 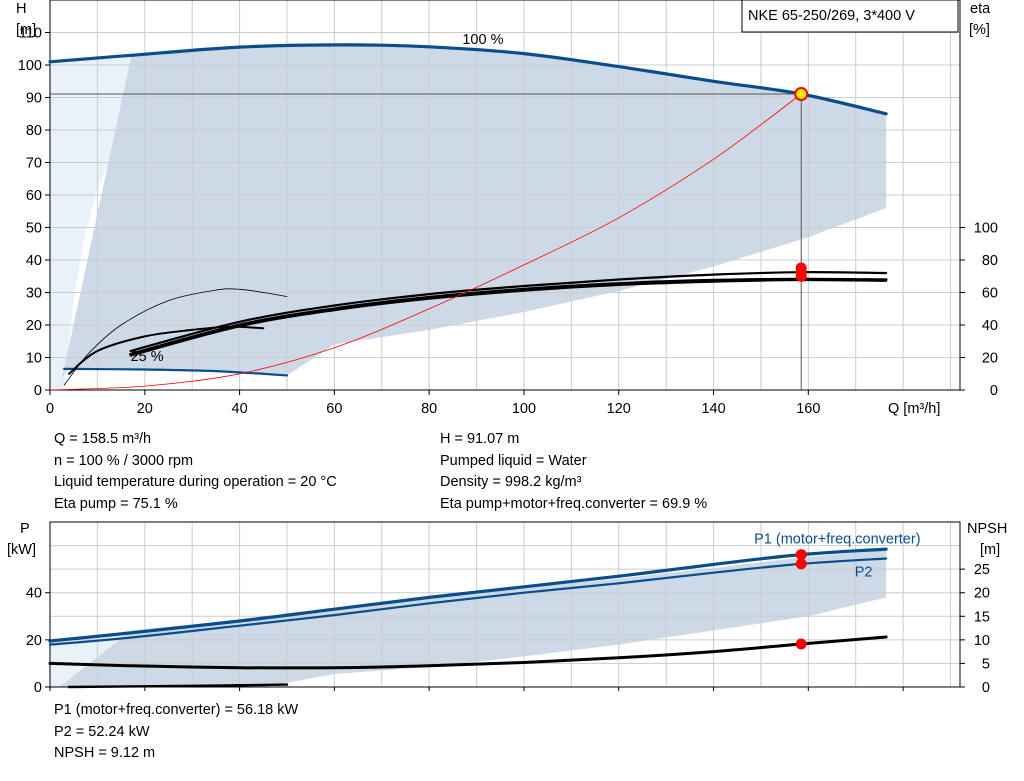 What do you see at coordinates (34, 294) in the screenshot?
I see `y-tick-label: 30` at bounding box center [34, 294].